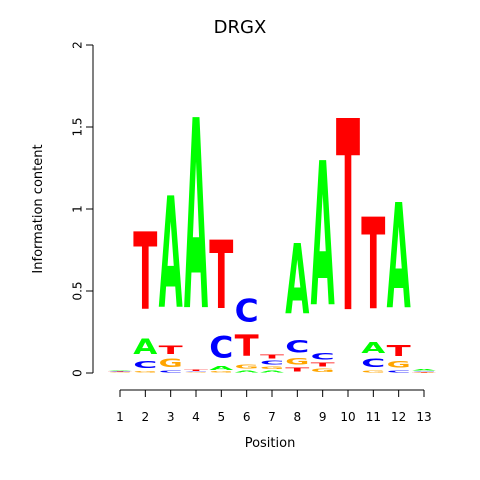 The image size is (480, 480). I want to click on y-axis-label: Information content, so click(38, 208).